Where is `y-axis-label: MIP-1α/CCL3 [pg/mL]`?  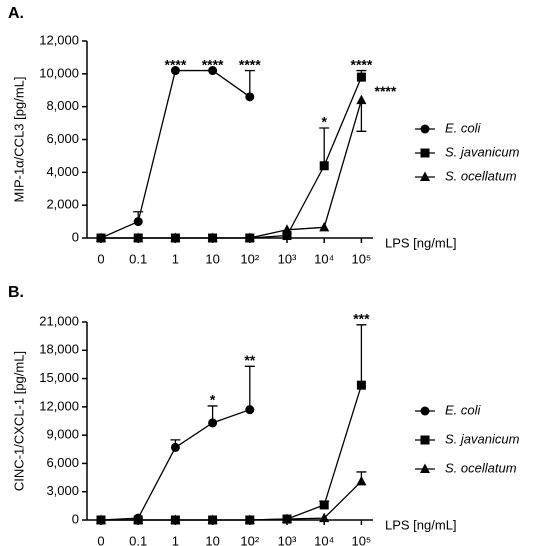
y-axis-label: MIP-1α/CCL3 [pg/mL] is located at coordinates (18, 139).